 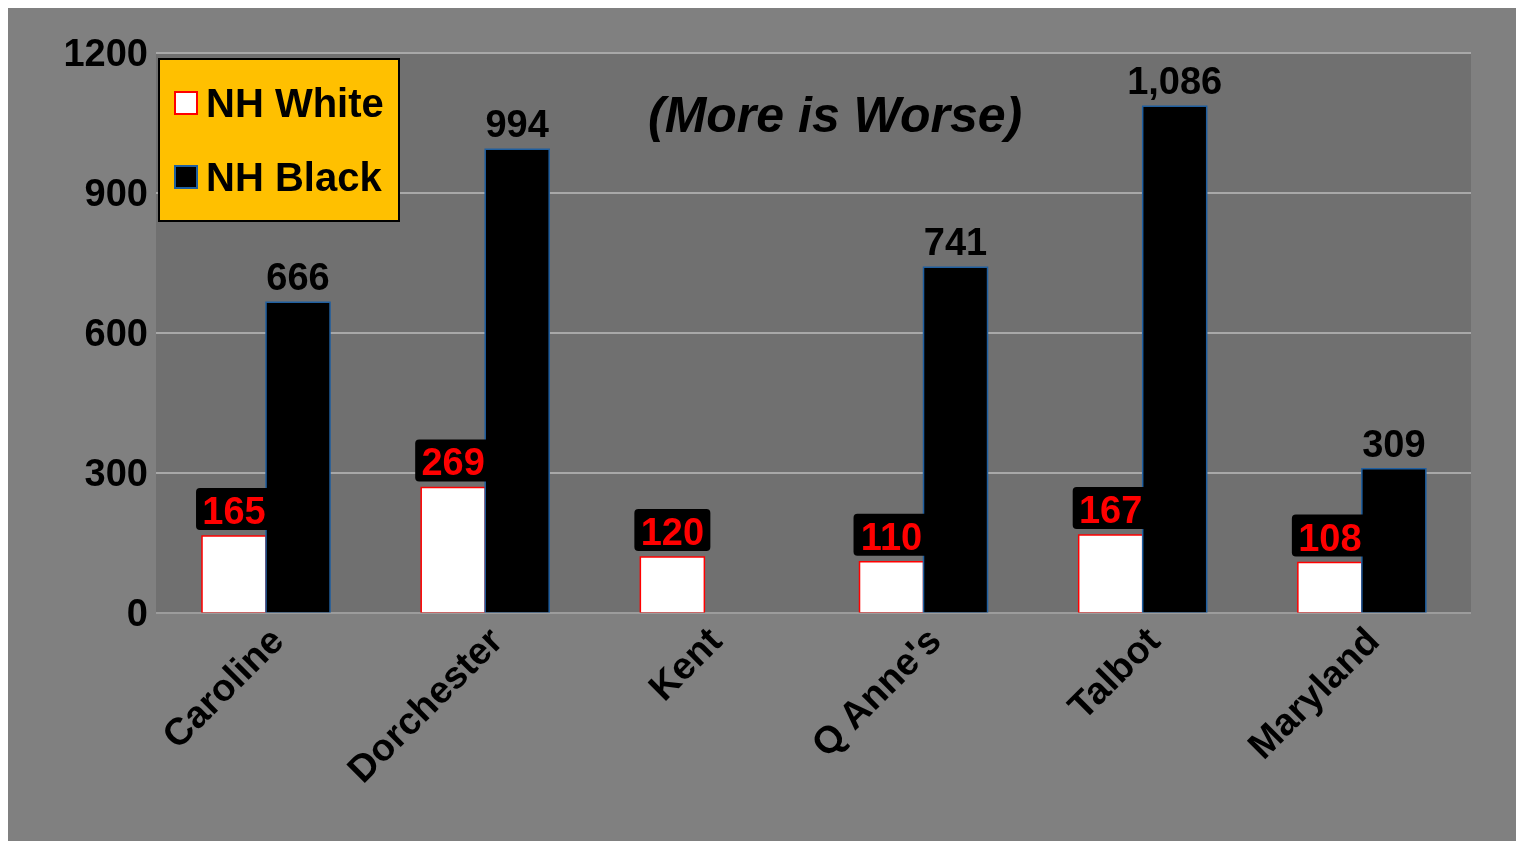 What do you see at coordinates (891, 536) in the screenshot?
I see `data-label: 110` at bounding box center [891, 536].